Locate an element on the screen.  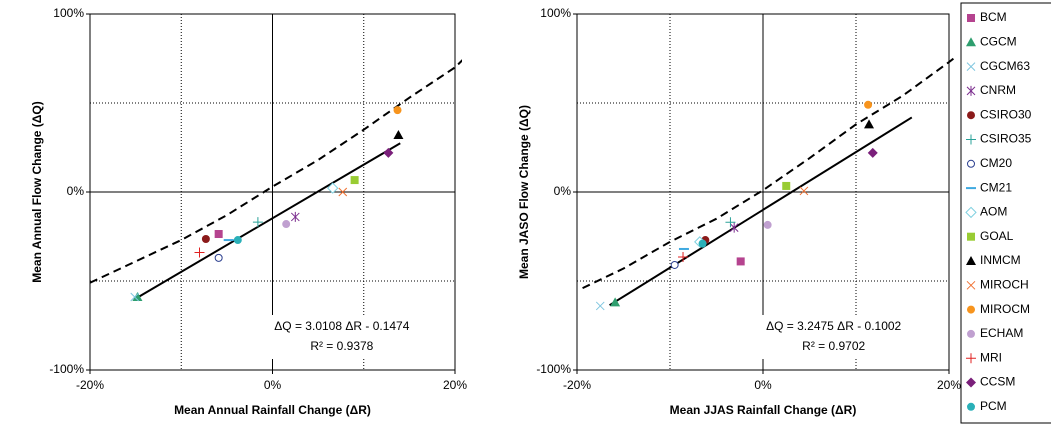
legend-label: ECHAM is located at coordinates (1001, 333).